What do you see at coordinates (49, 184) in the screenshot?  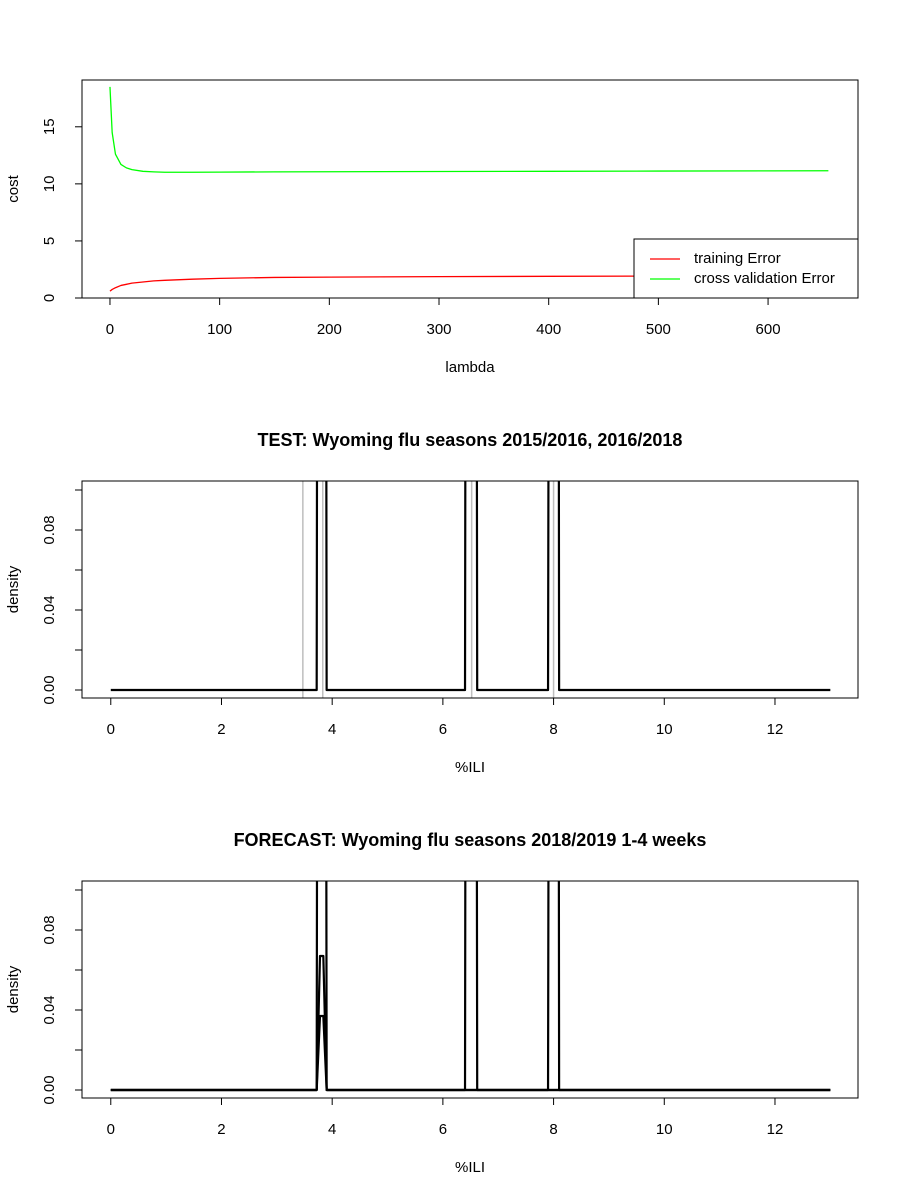 I see `y-tick-label: 10` at bounding box center [49, 184].